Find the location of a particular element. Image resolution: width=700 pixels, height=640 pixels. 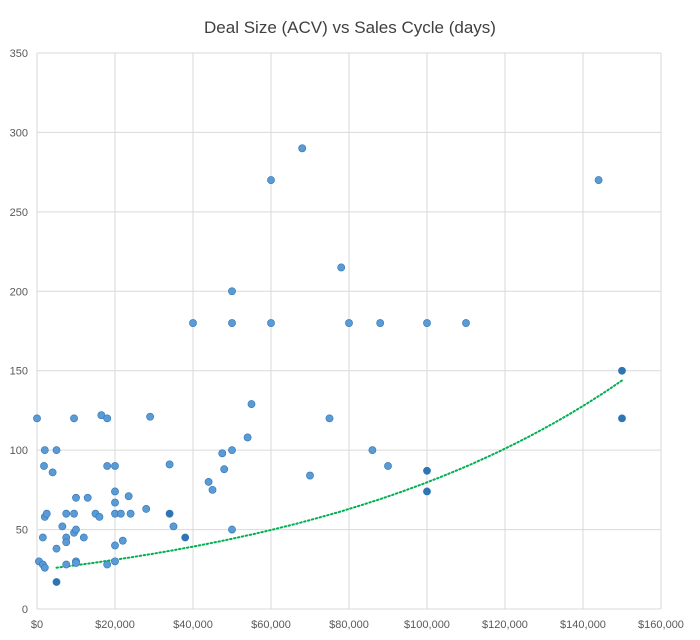

x-tick-label: $80,000 is located at coordinates (349, 625).